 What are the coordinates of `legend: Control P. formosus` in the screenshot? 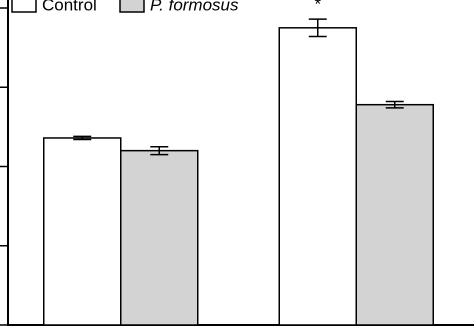 It's located at (125, 7).